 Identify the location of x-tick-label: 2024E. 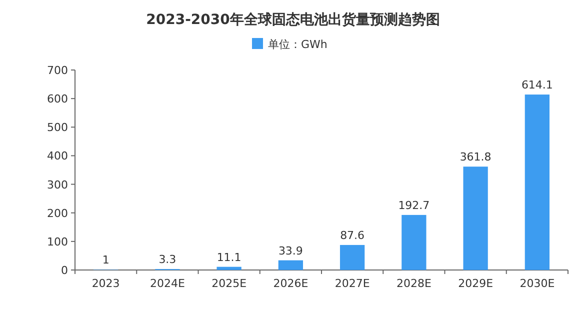
(167, 283).